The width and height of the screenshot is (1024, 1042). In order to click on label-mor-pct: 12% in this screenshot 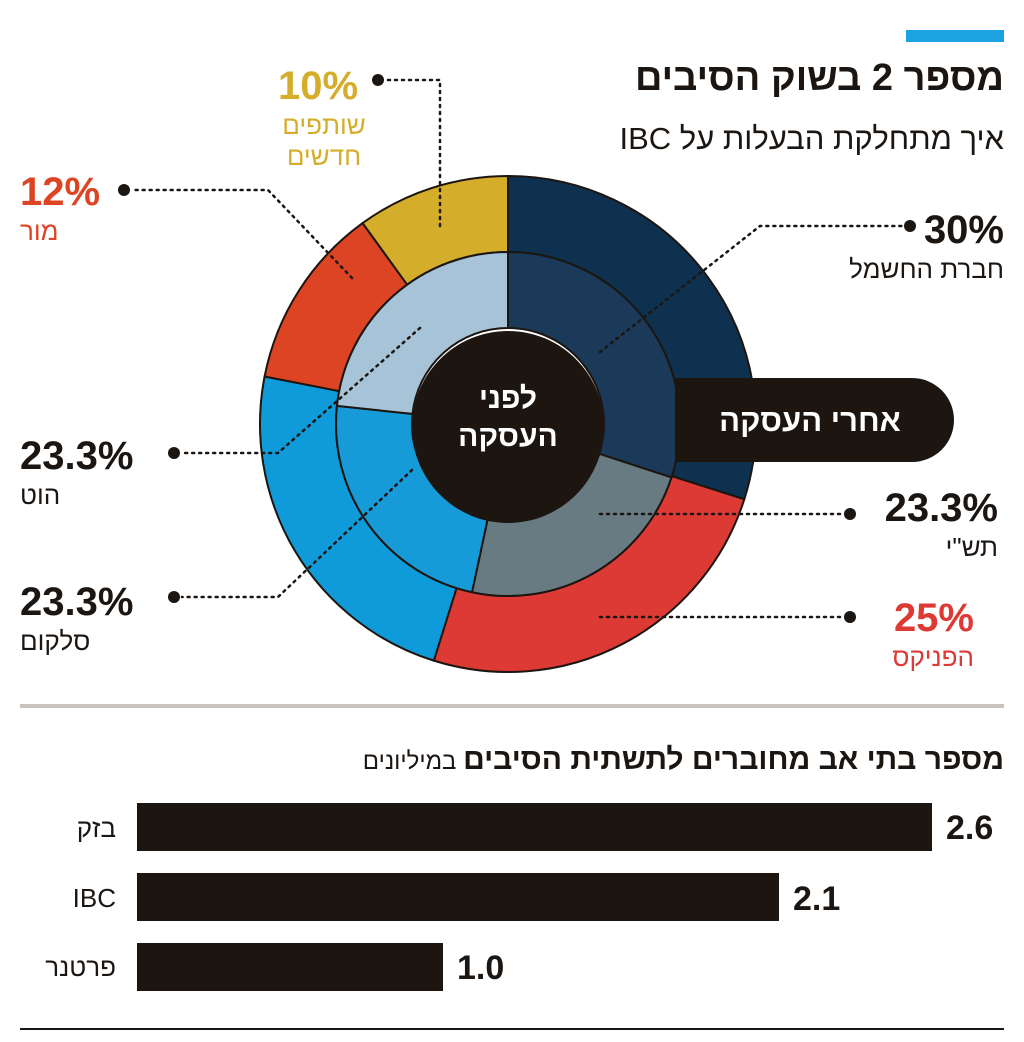, I will do `click(60, 192)`.